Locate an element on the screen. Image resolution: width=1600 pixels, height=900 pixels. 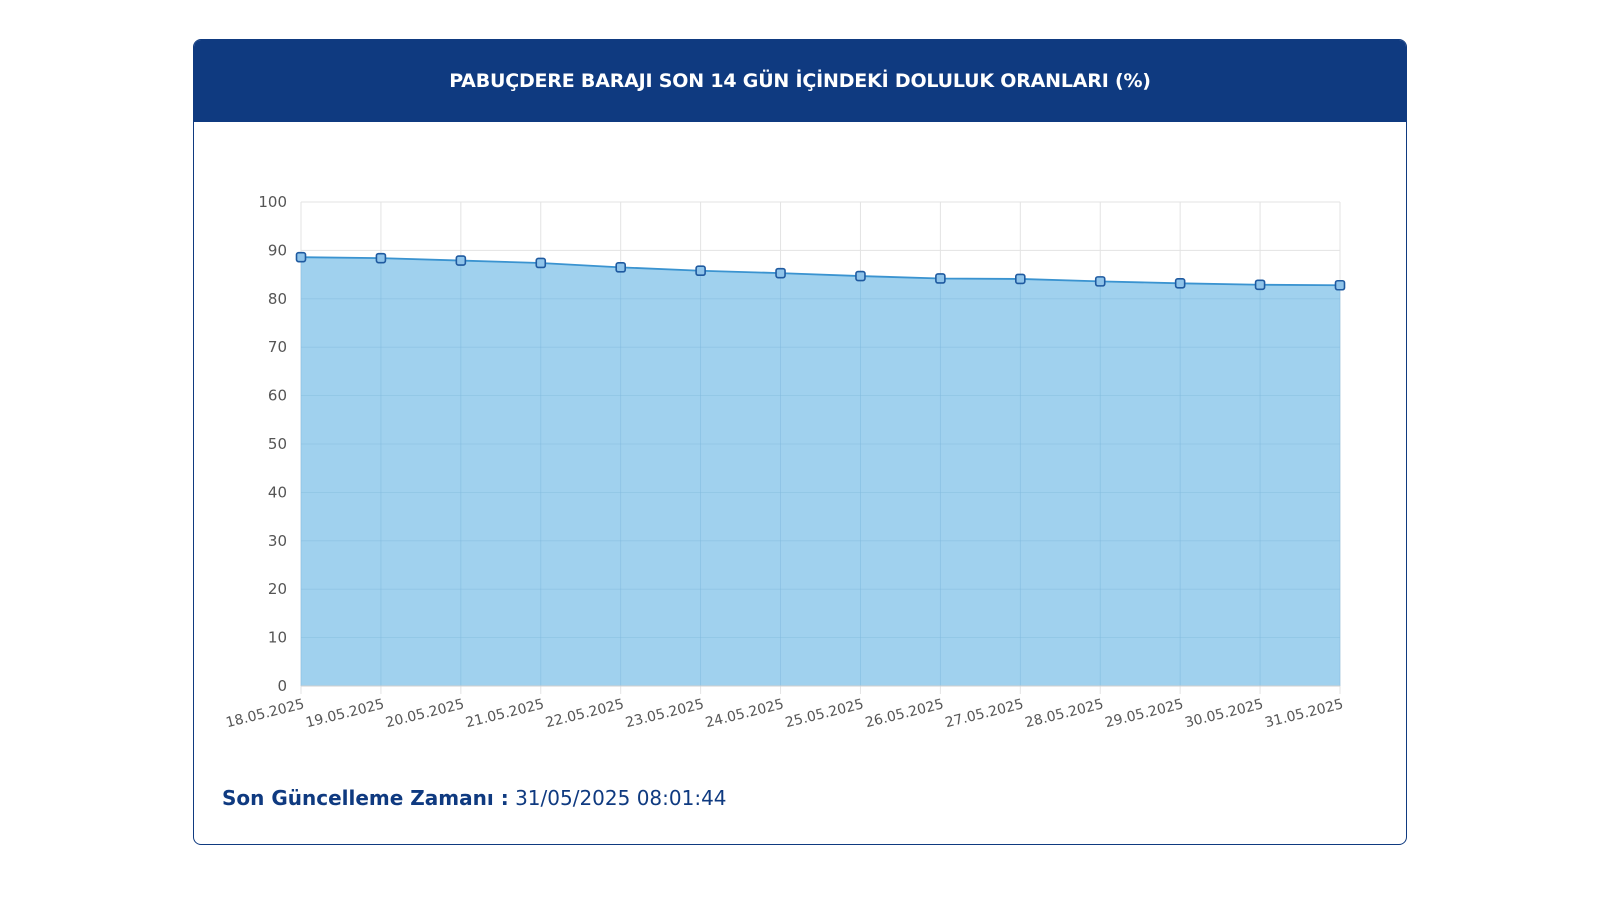
x-tick-label: 26.05.2025 is located at coordinates (905, 713).